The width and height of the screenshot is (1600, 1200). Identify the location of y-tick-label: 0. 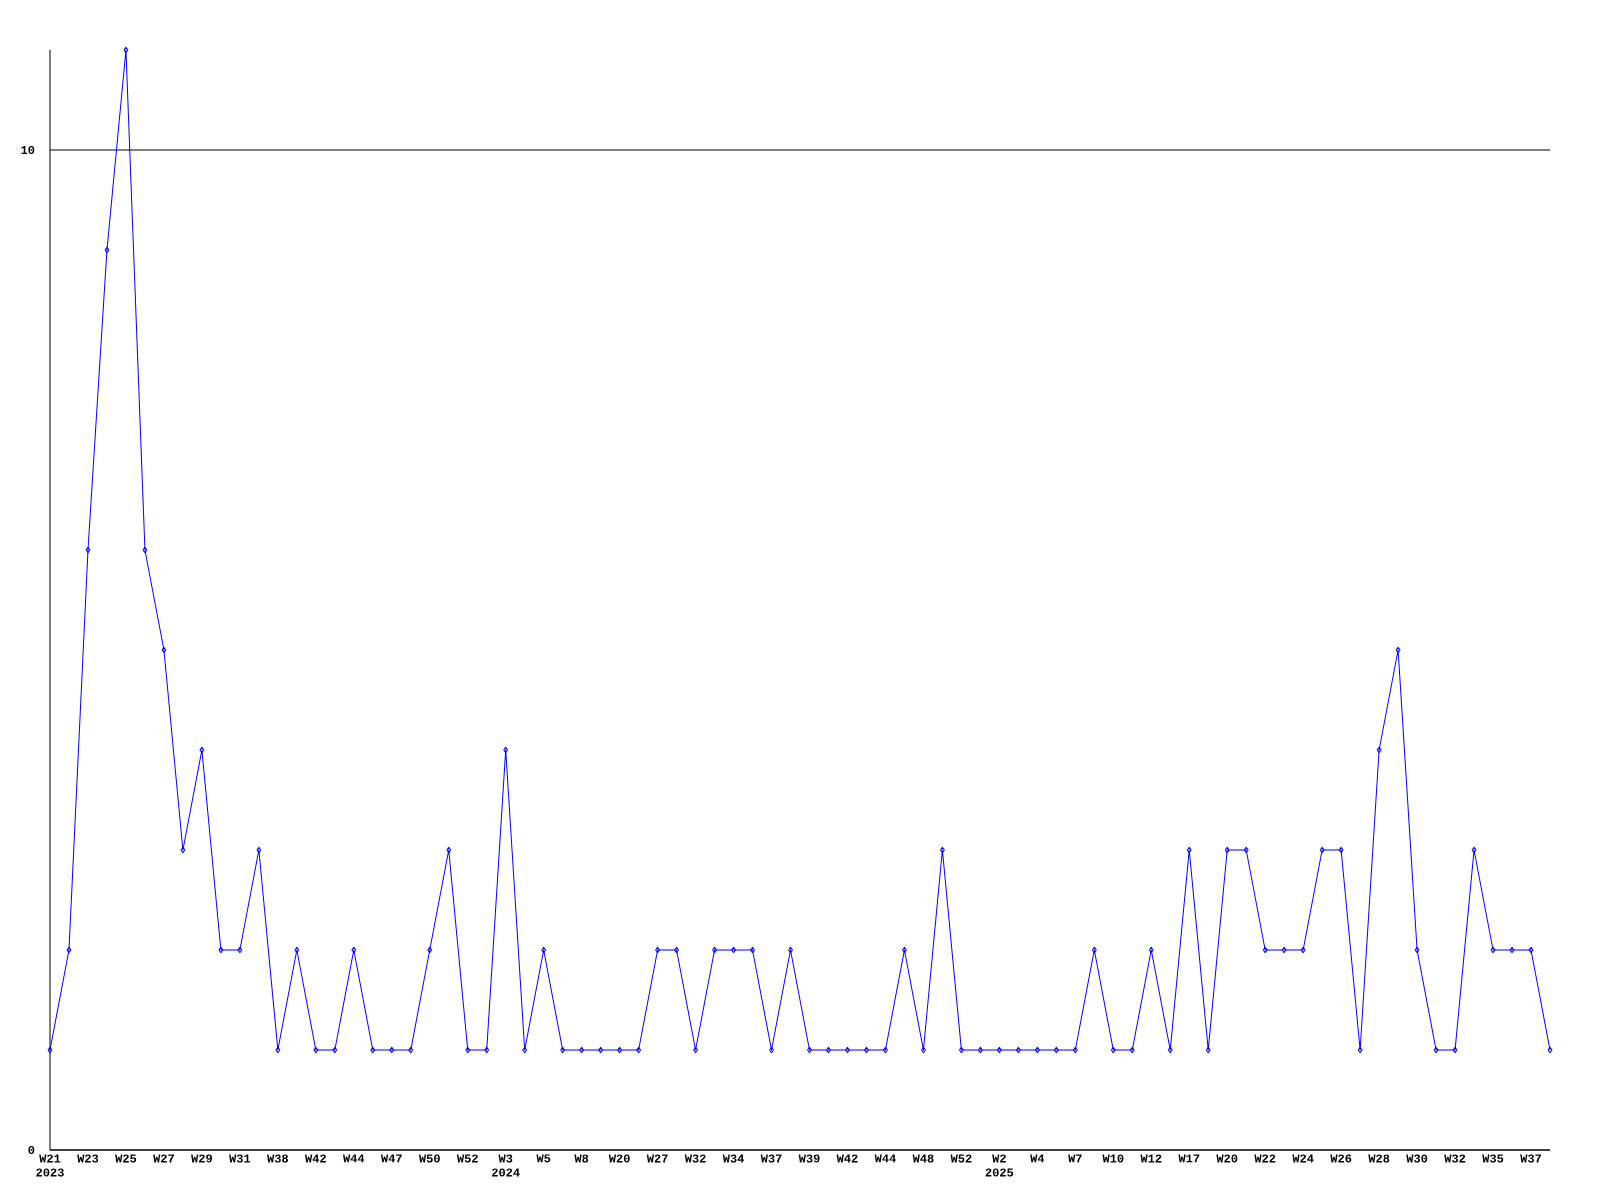
(31, 1150).